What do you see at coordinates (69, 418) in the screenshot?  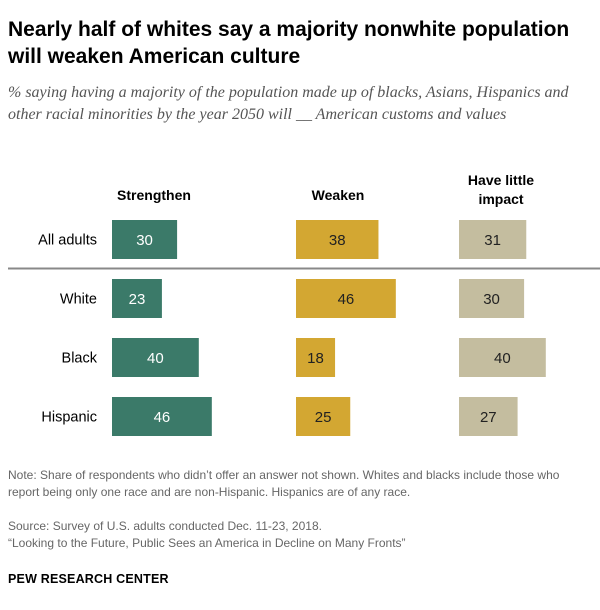 I see `category-label: Hispanic` at bounding box center [69, 418].